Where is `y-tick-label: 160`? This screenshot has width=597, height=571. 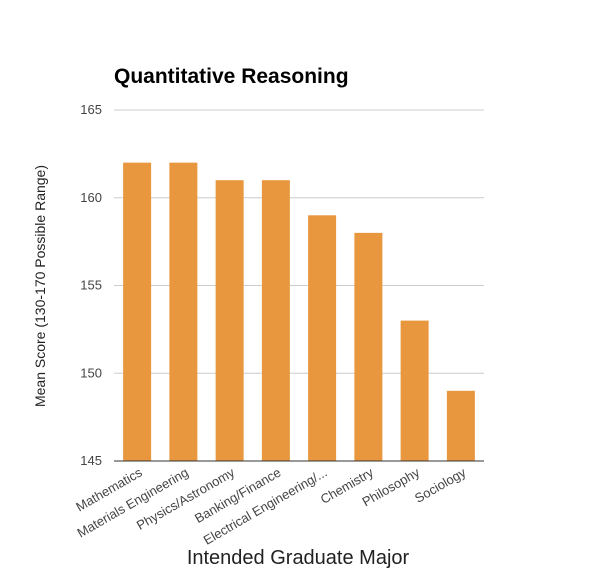 y-tick-label: 160 is located at coordinates (91, 197).